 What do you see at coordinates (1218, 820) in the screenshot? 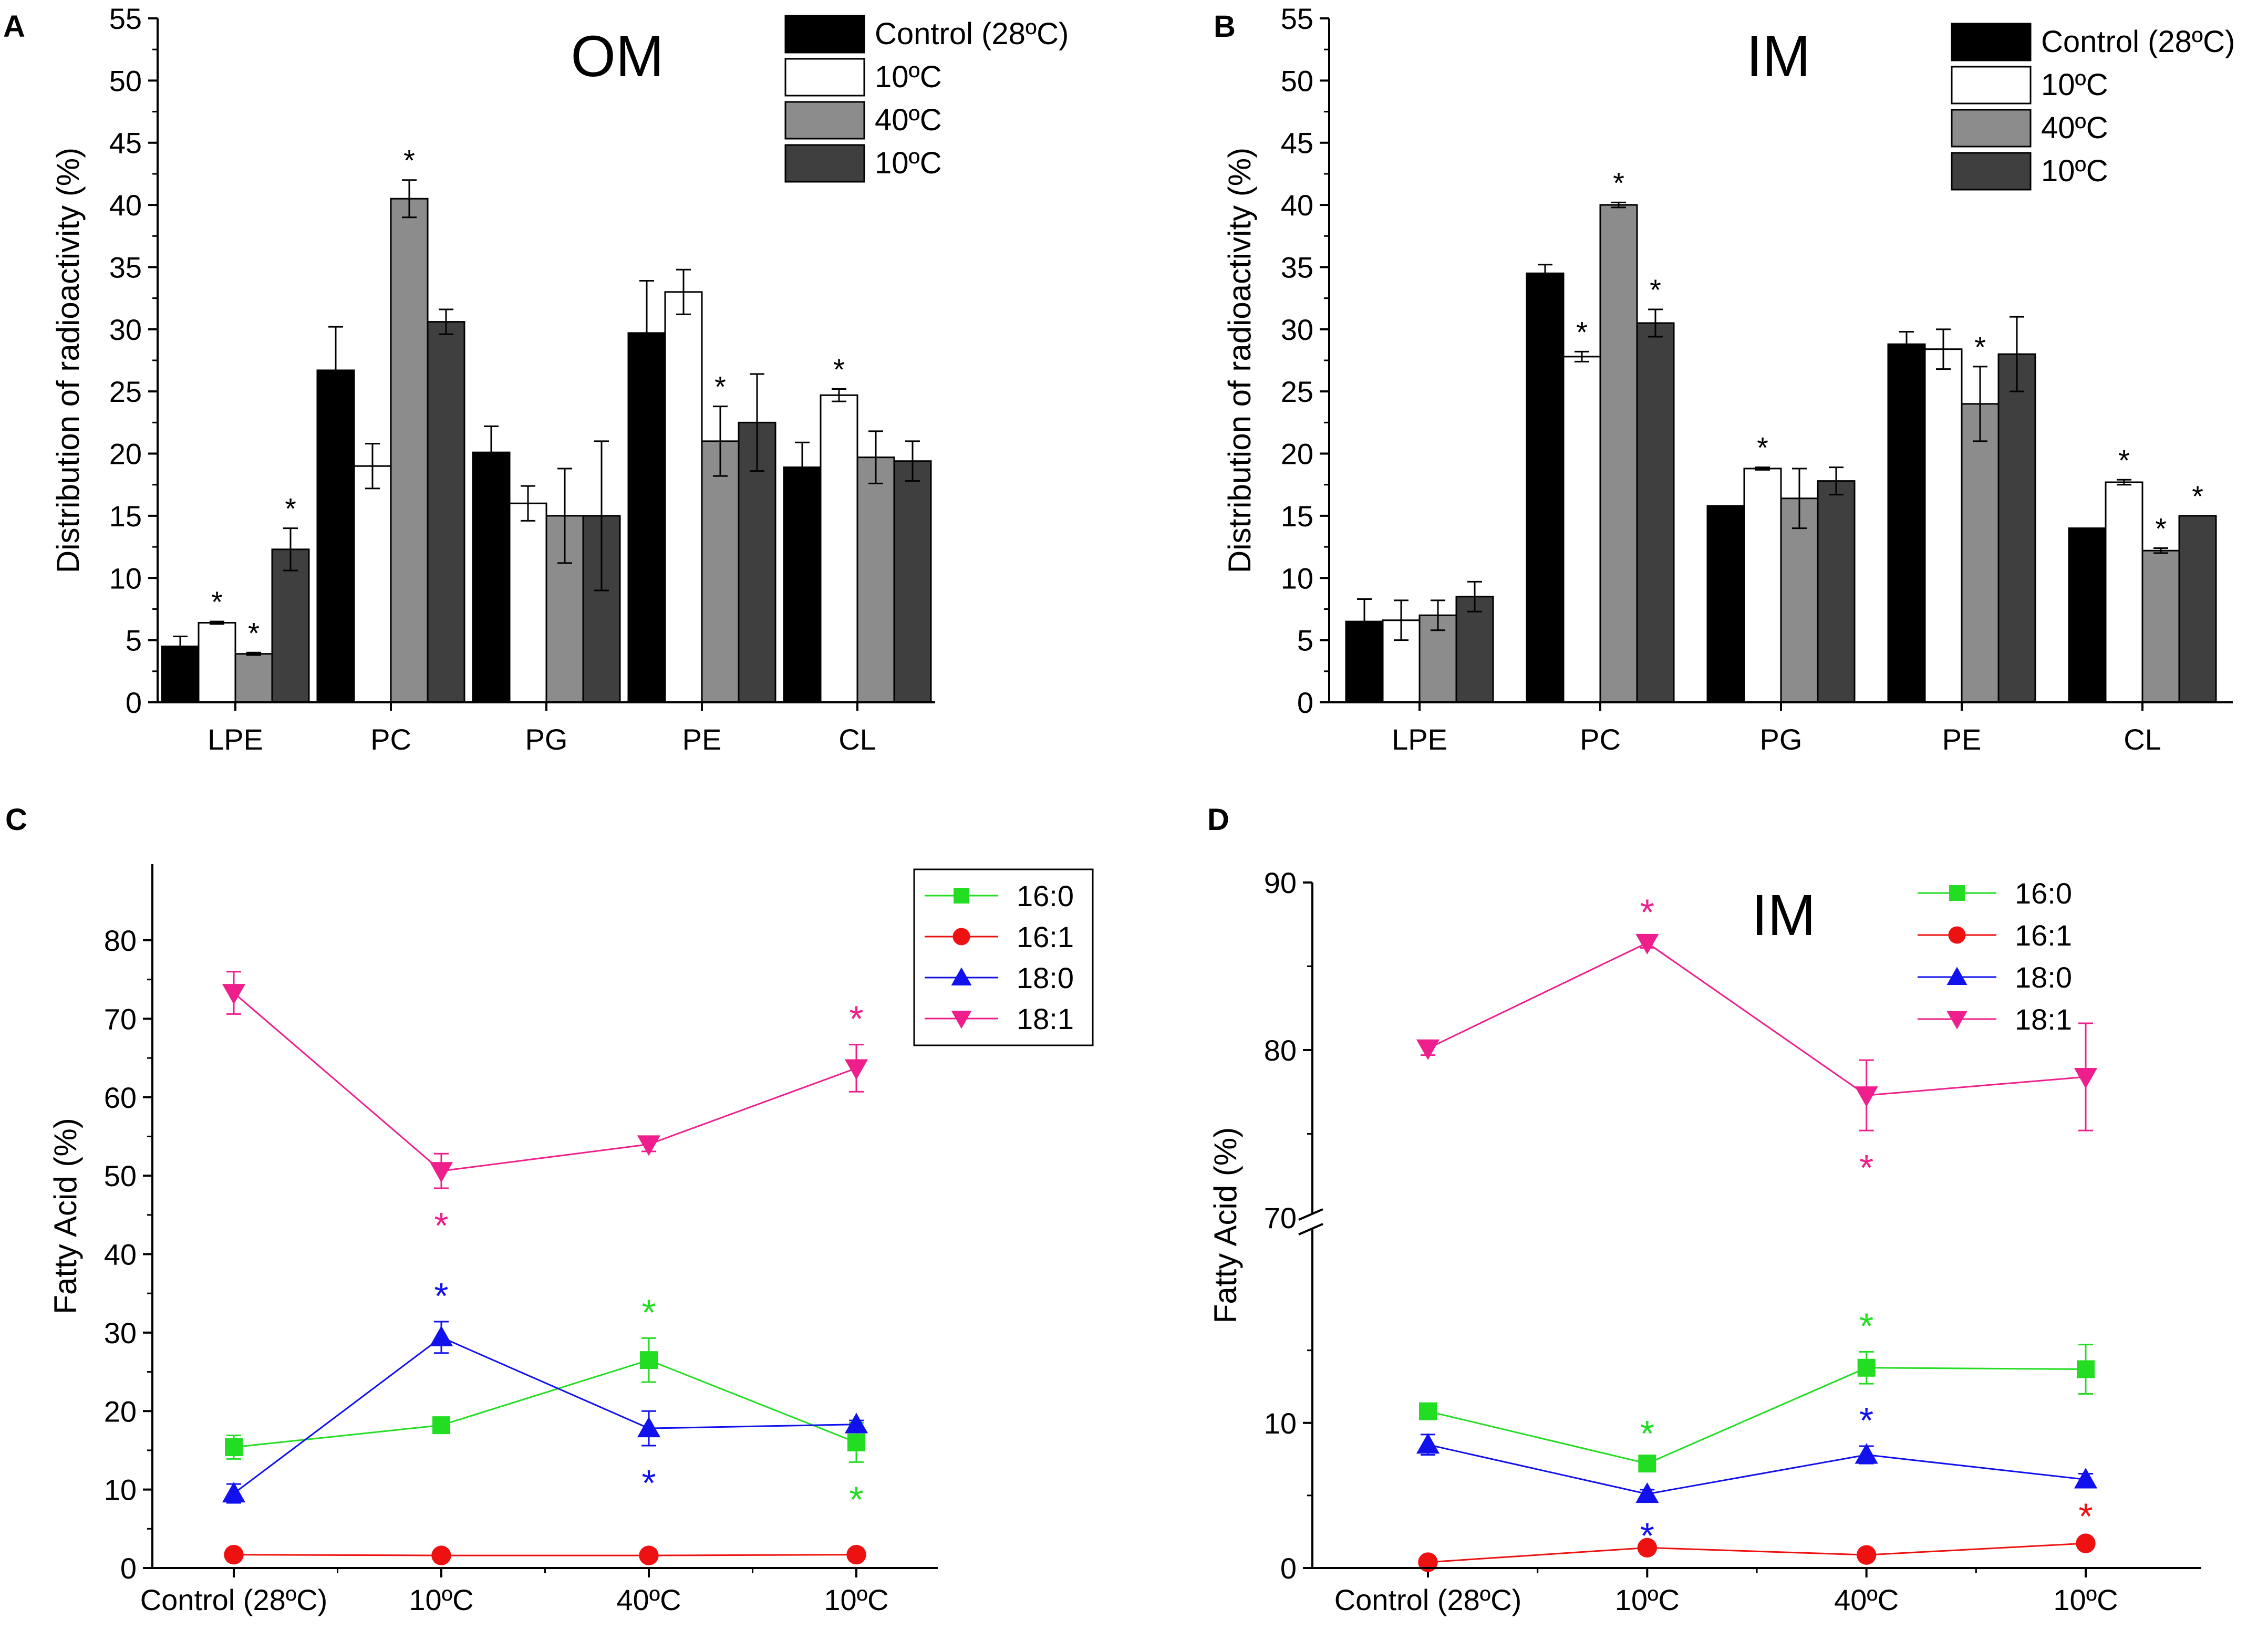
I see `panel-letter-d: D` at bounding box center [1218, 820].